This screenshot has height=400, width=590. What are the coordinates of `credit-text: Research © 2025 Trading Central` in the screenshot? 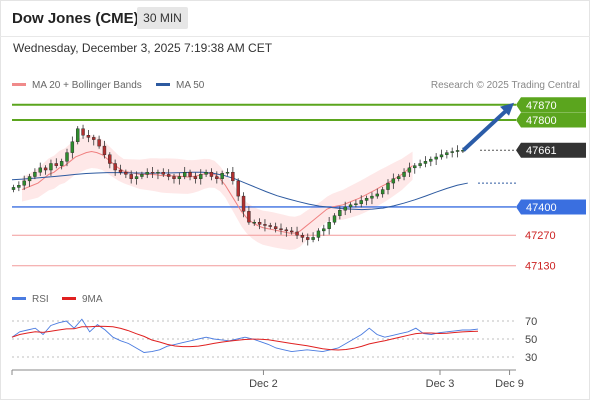 It's located at (505, 85).